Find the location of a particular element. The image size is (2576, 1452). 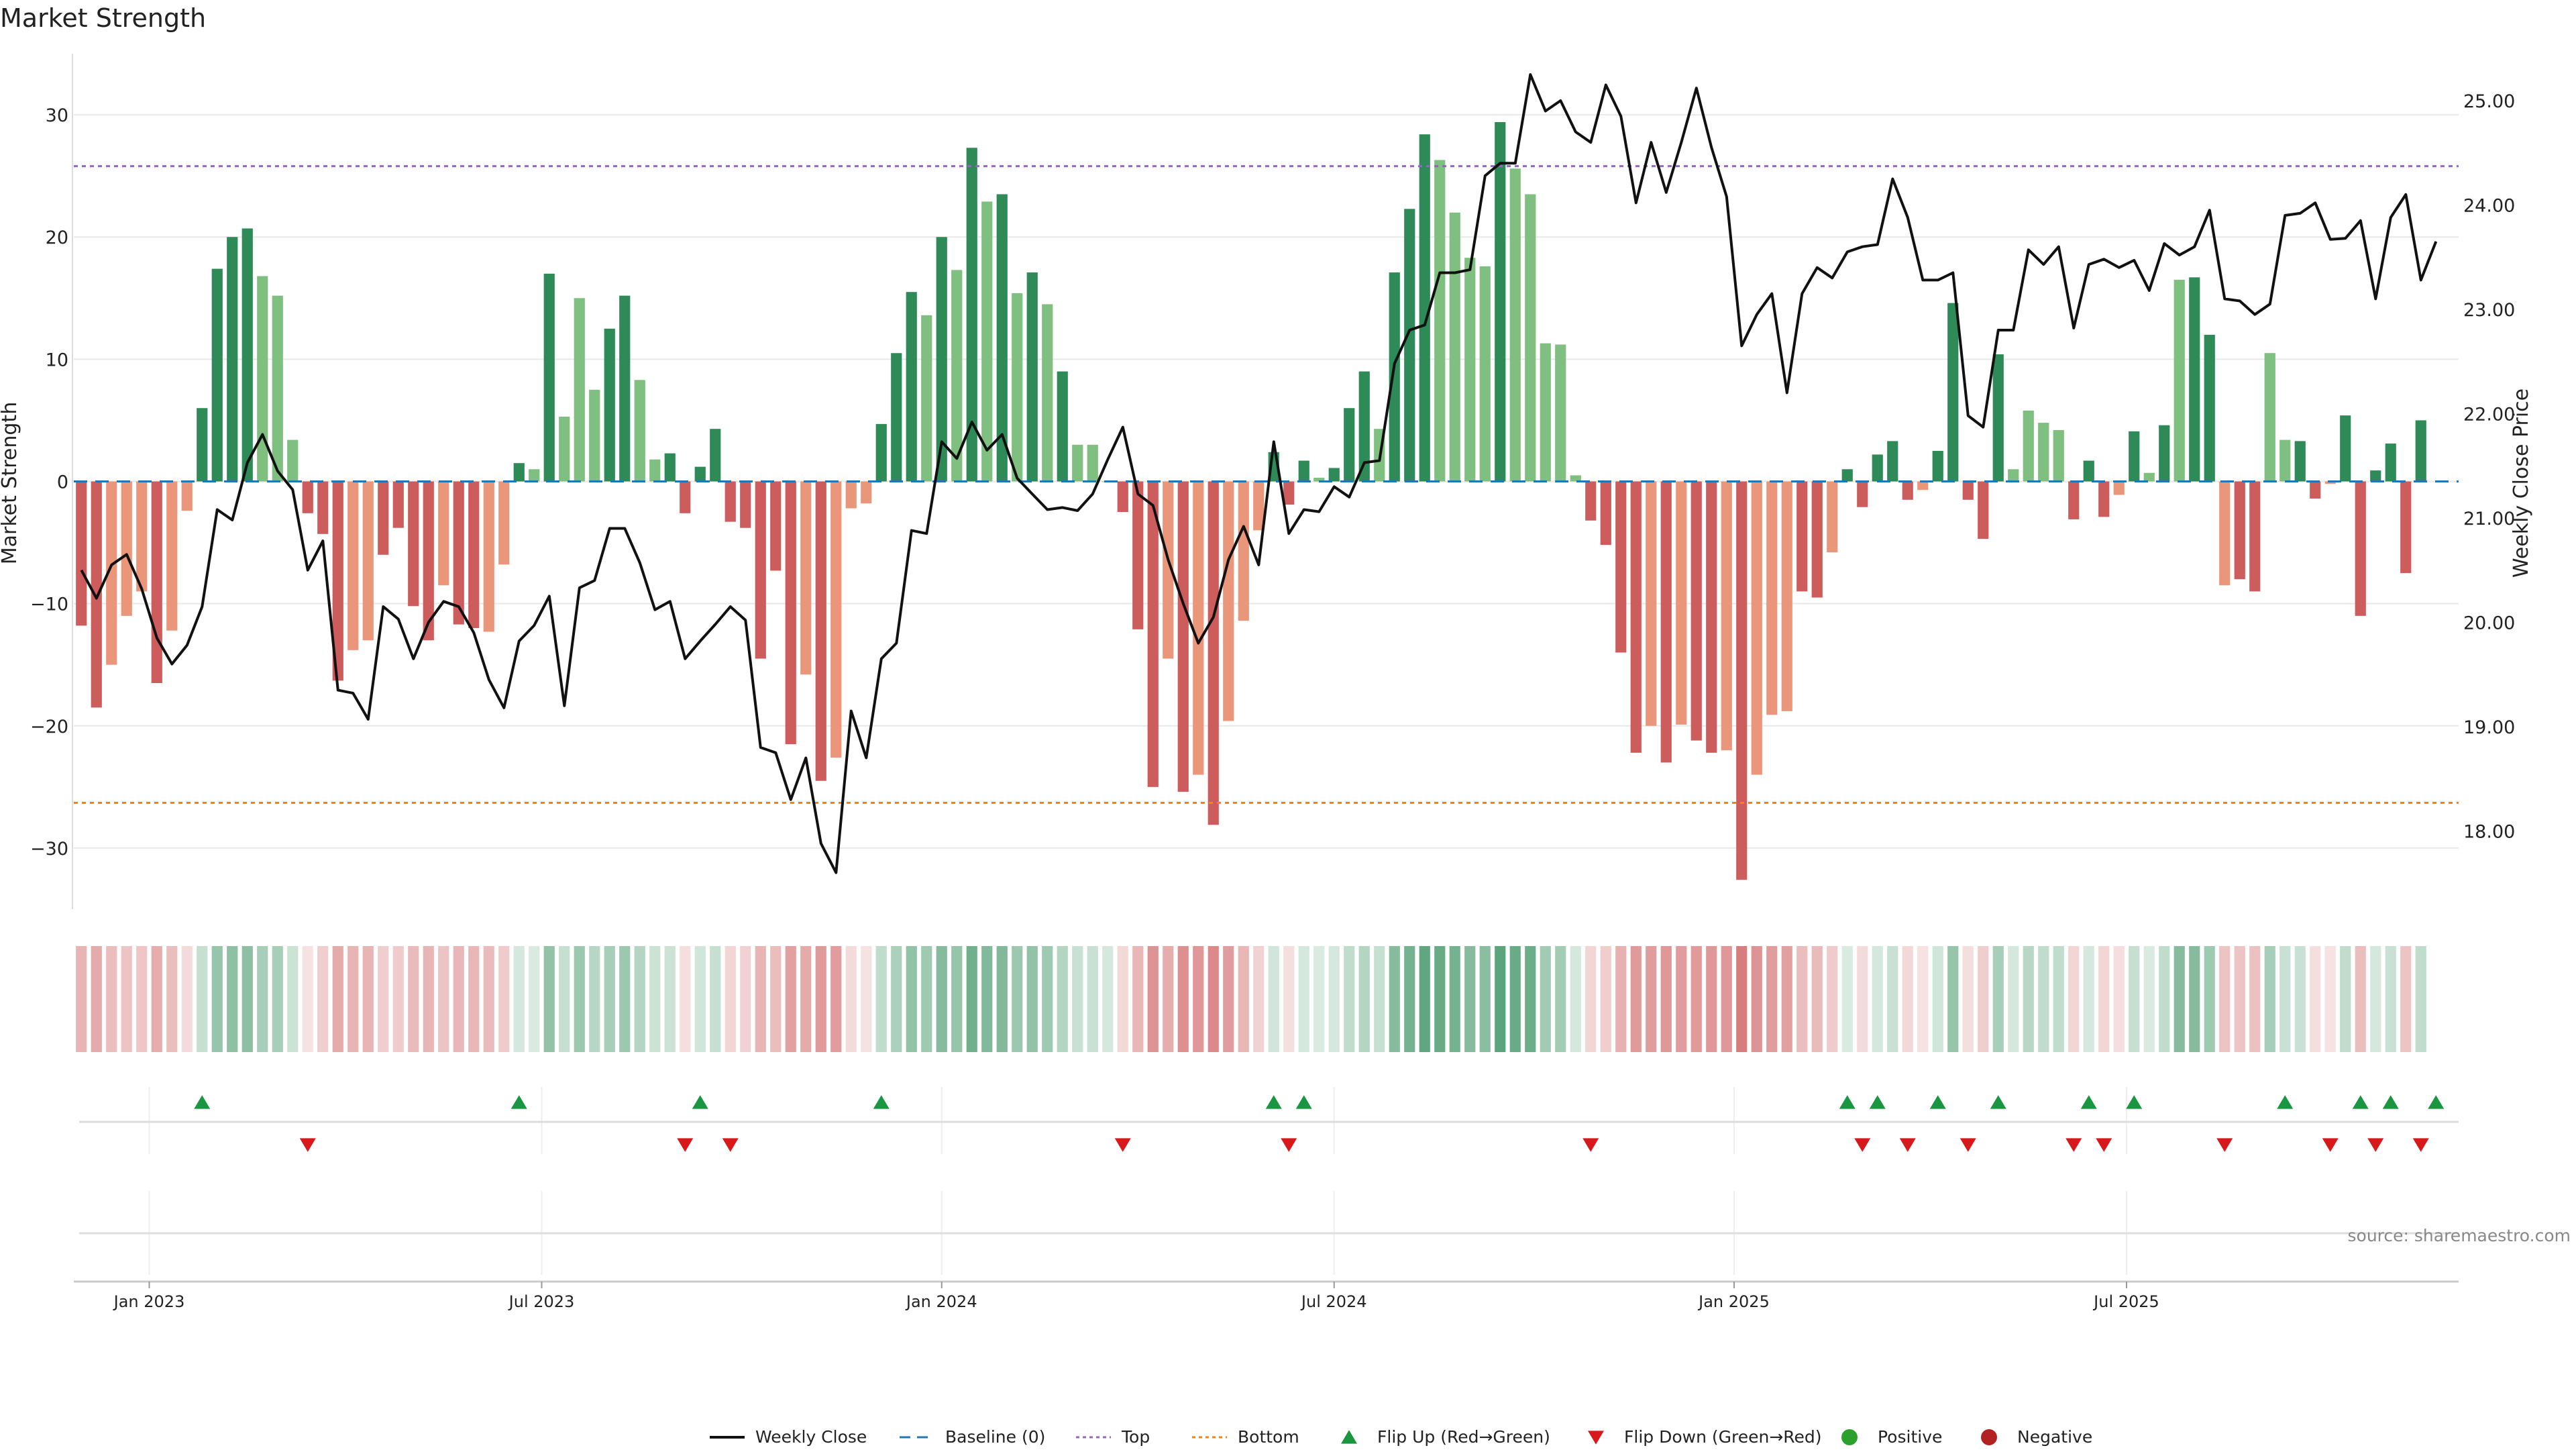

y-tick-label: 0 is located at coordinates (62, 483).